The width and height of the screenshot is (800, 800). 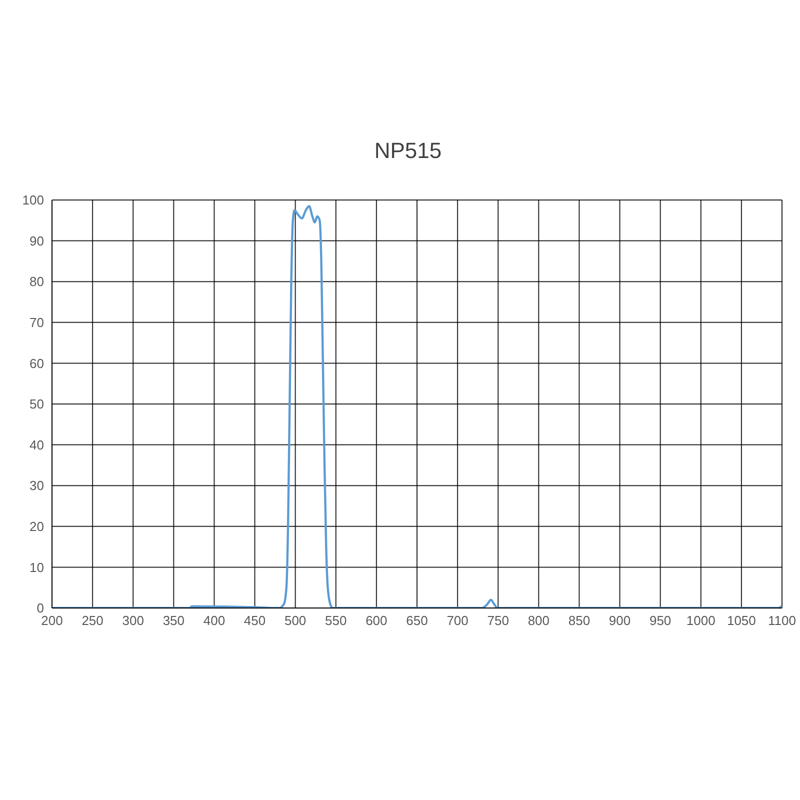 I want to click on x-tick-label: 750, so click(x=498, y=620).